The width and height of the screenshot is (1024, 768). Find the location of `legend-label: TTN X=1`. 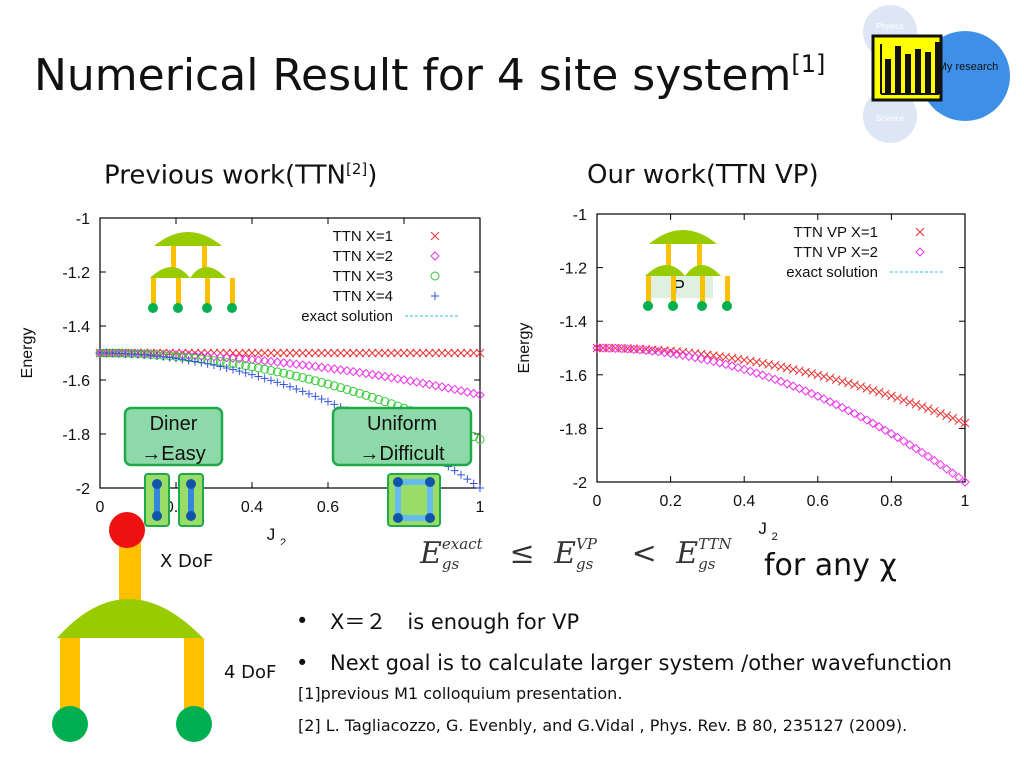

legend-label: TTN X=1 is located at coordinates (363, 236).